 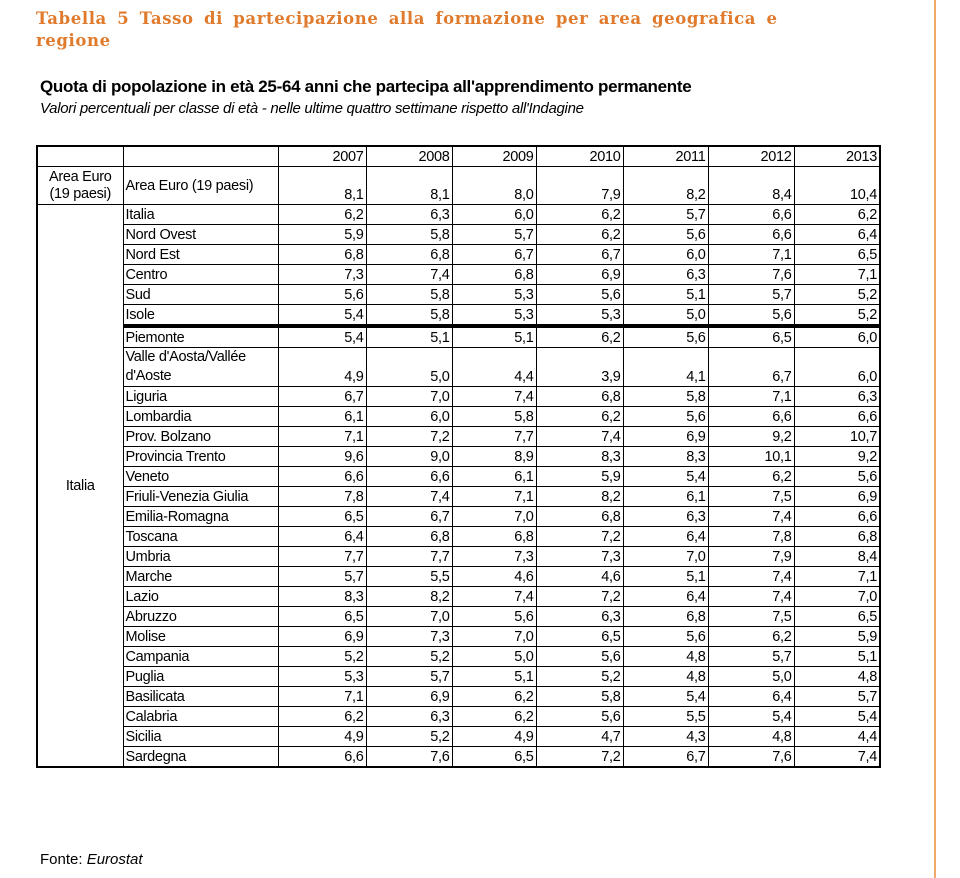 What do you see at coordinates (80, 486) in the screenshot?
I see `group-label-italia: Italia` at bounding box center [80, 486].